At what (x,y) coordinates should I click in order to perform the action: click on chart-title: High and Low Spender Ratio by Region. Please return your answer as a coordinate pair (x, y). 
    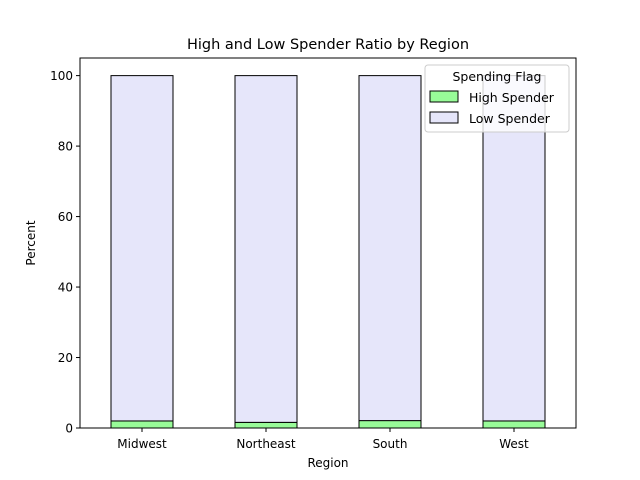
    Looking at the image, I should click on (328, 45).